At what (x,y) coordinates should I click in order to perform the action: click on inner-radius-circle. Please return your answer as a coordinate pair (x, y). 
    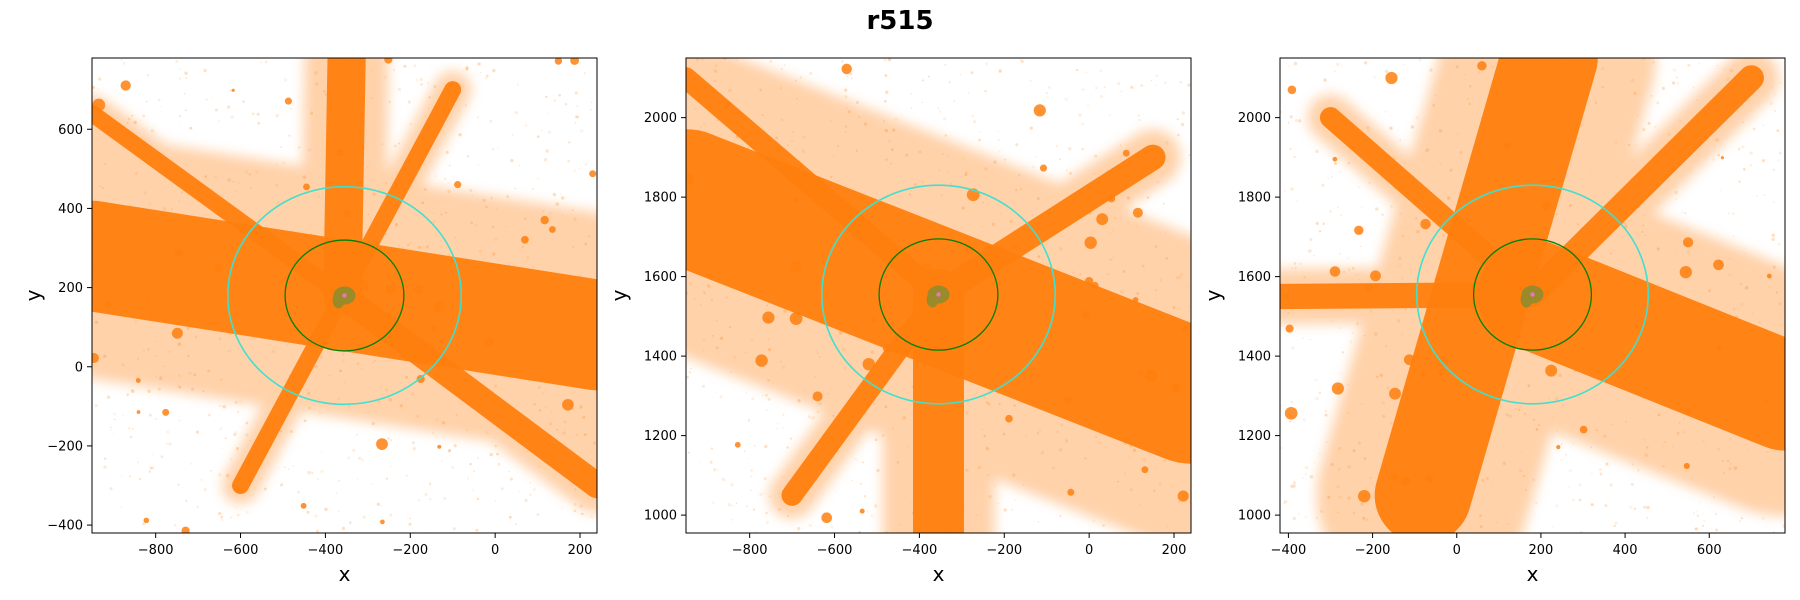
    Looking at the image, I should click on (938, 294).